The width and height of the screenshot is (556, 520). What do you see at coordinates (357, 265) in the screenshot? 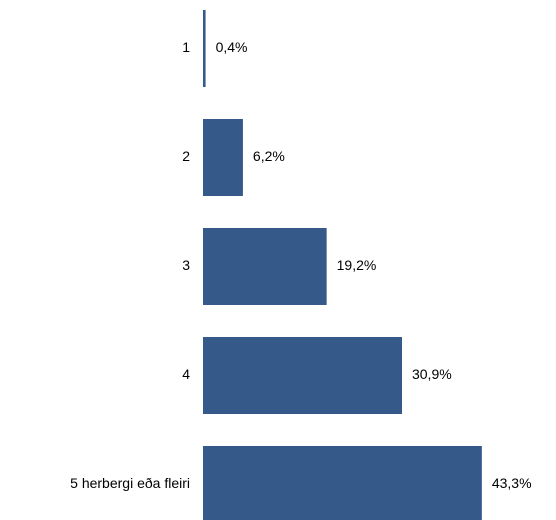
I see `value-label: 19,2%` at bounding box center [357, 265].